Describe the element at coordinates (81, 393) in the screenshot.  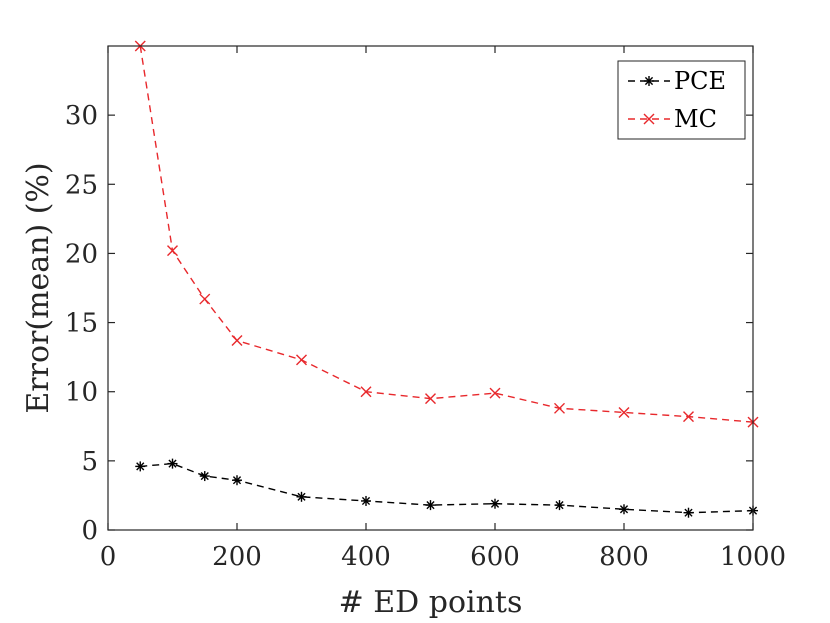
I see `y-tick-label: 10` at that location.